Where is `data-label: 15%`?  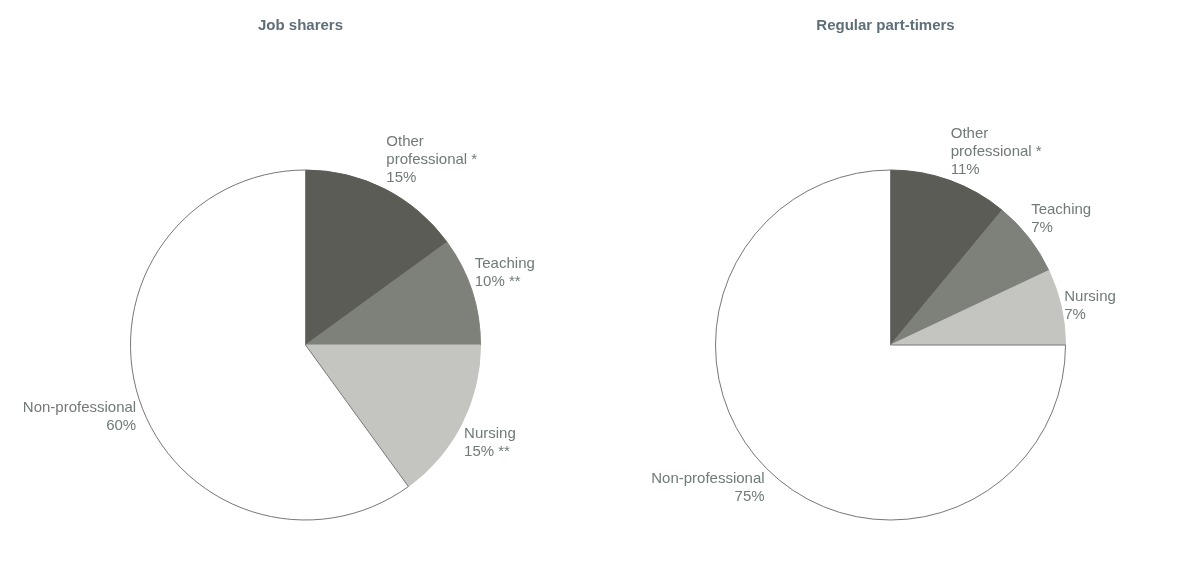
data-label: 15% is located at coordinates (401, 177).